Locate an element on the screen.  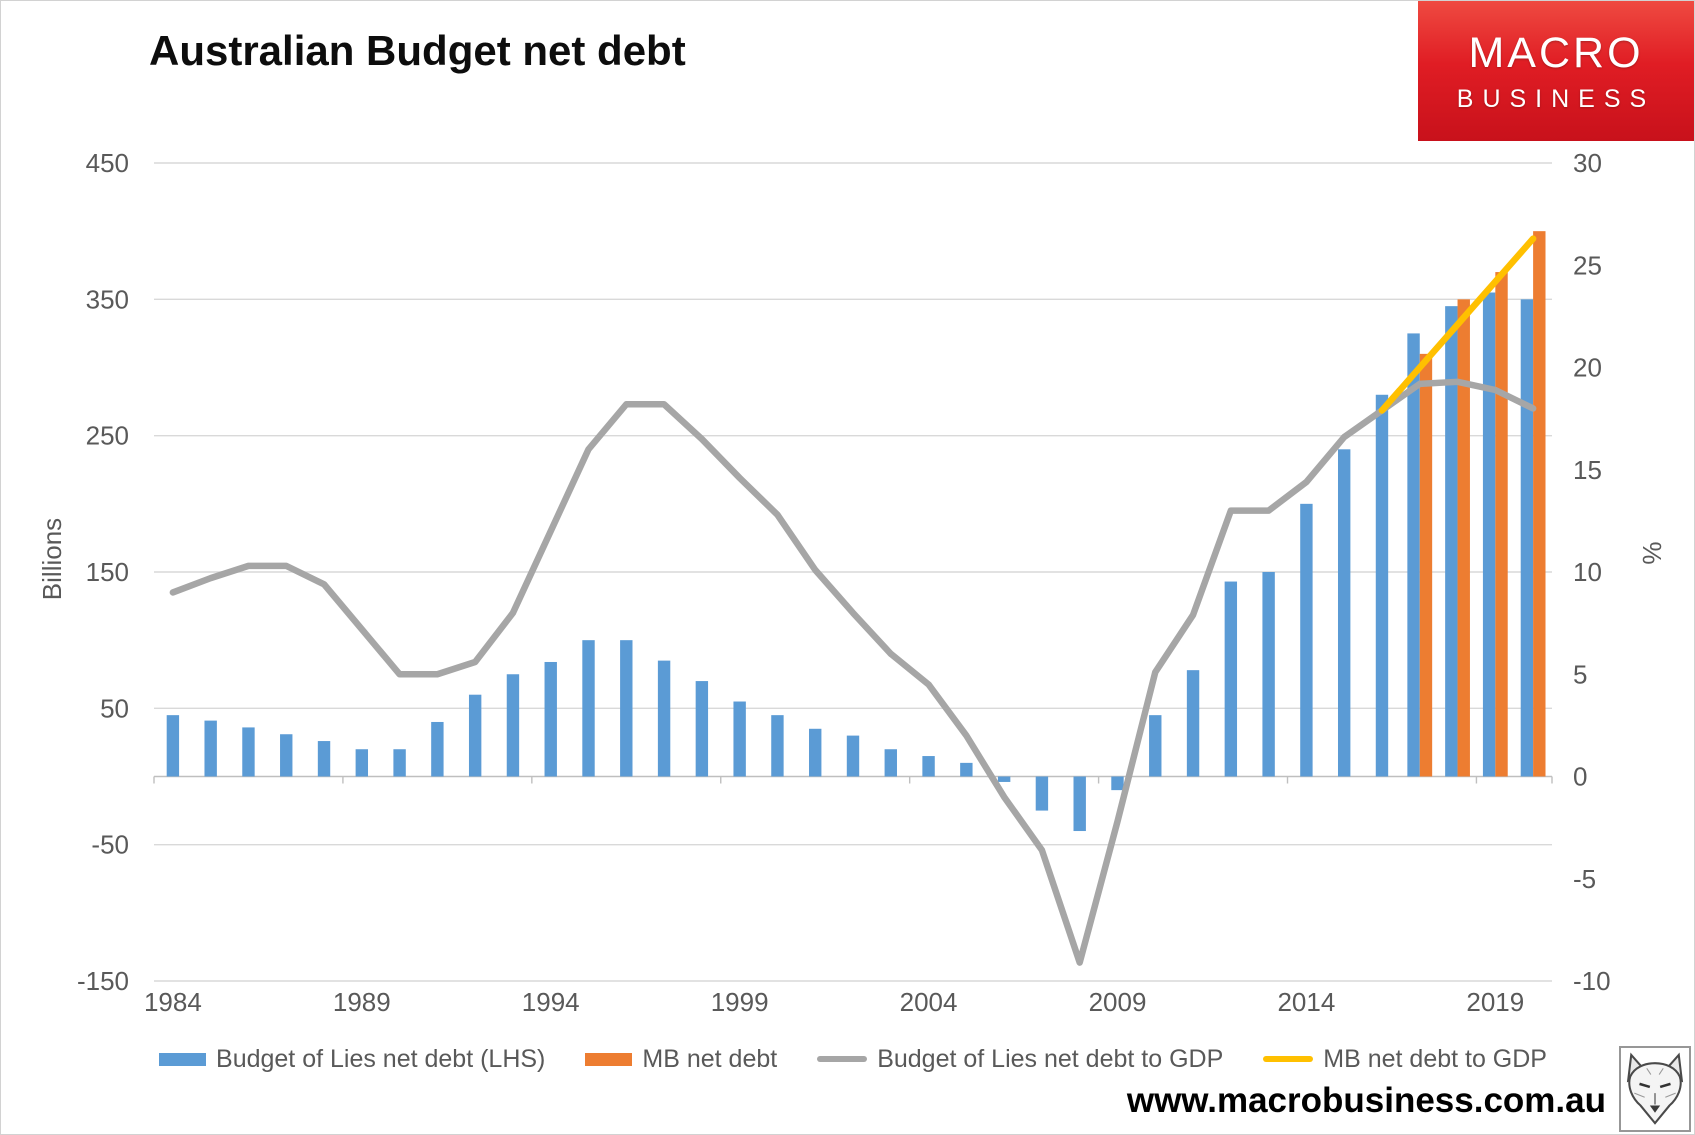
bar-budget-2006 is located at coordinates (1004, 779).